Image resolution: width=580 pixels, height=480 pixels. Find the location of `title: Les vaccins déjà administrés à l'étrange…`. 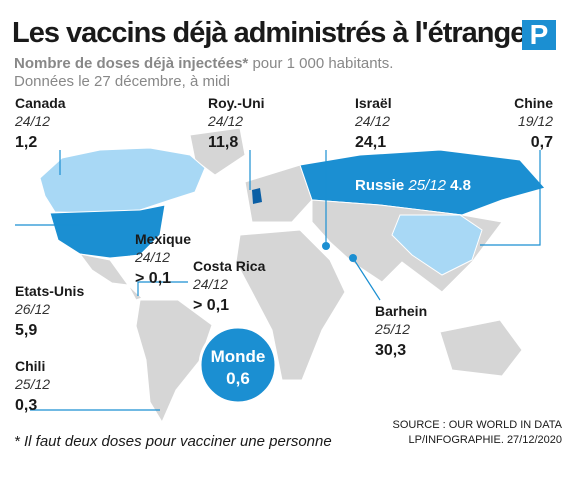

title: Les vaccins déjà administrés à l'étrange… is located at coordinates (274, 33).